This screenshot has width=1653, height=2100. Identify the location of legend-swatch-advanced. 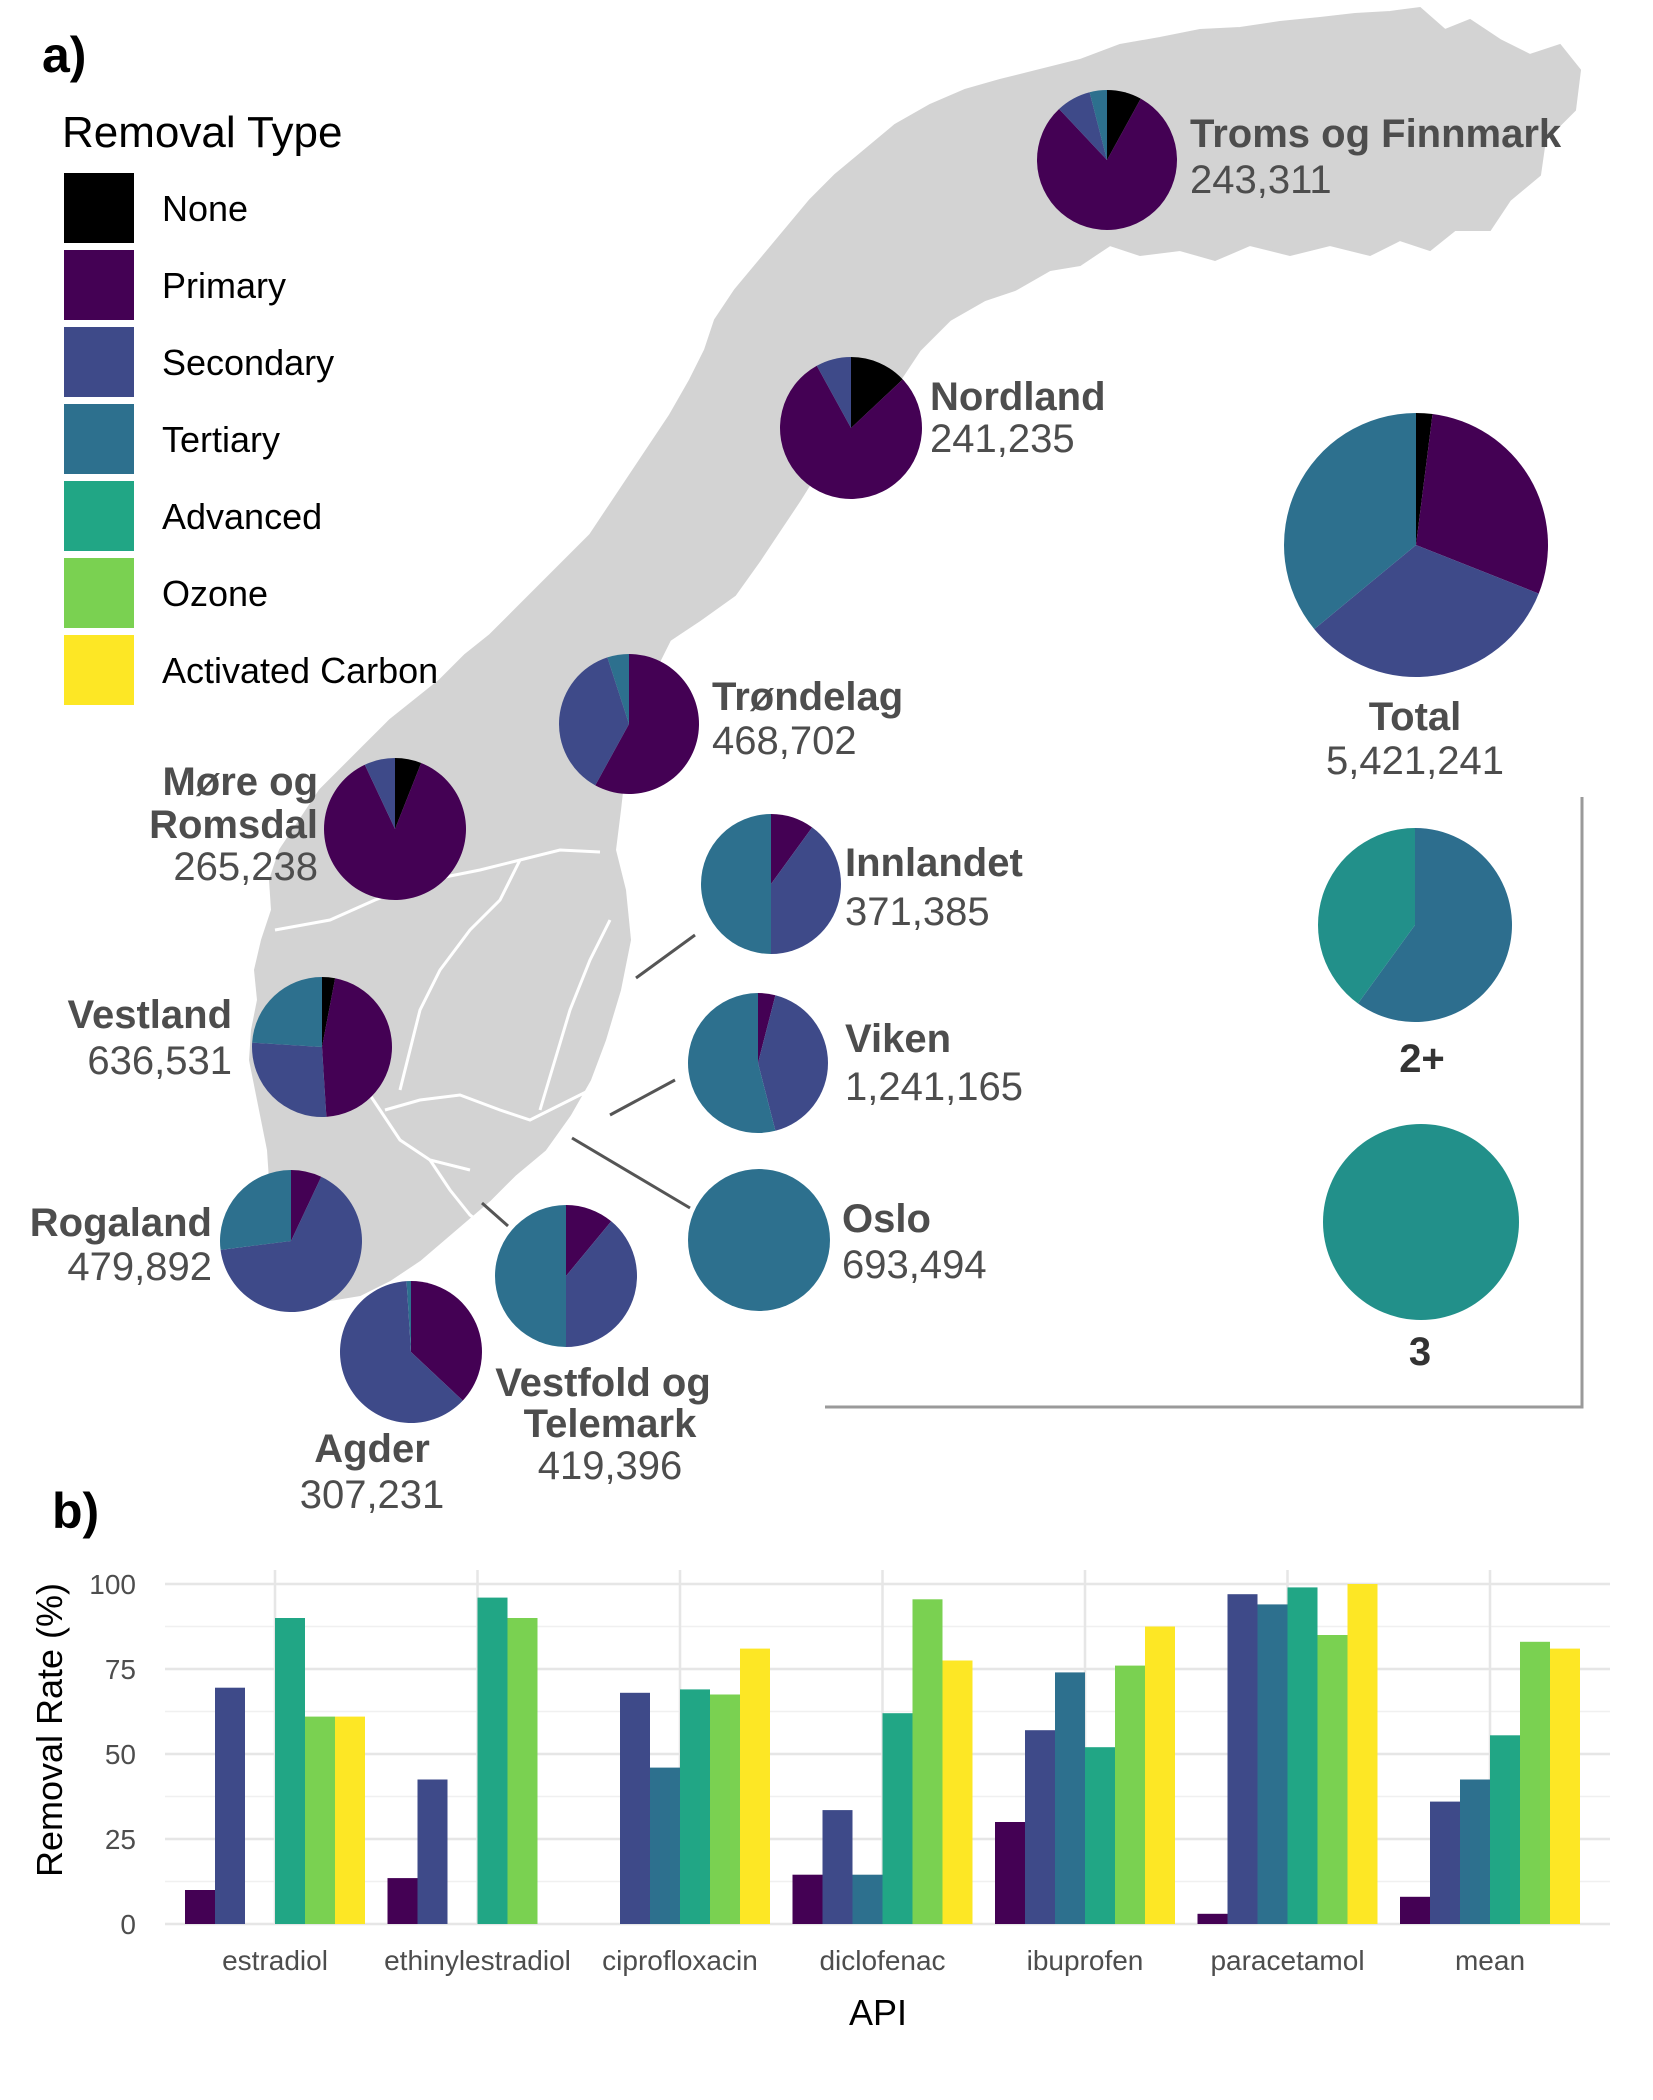
(99, 516).